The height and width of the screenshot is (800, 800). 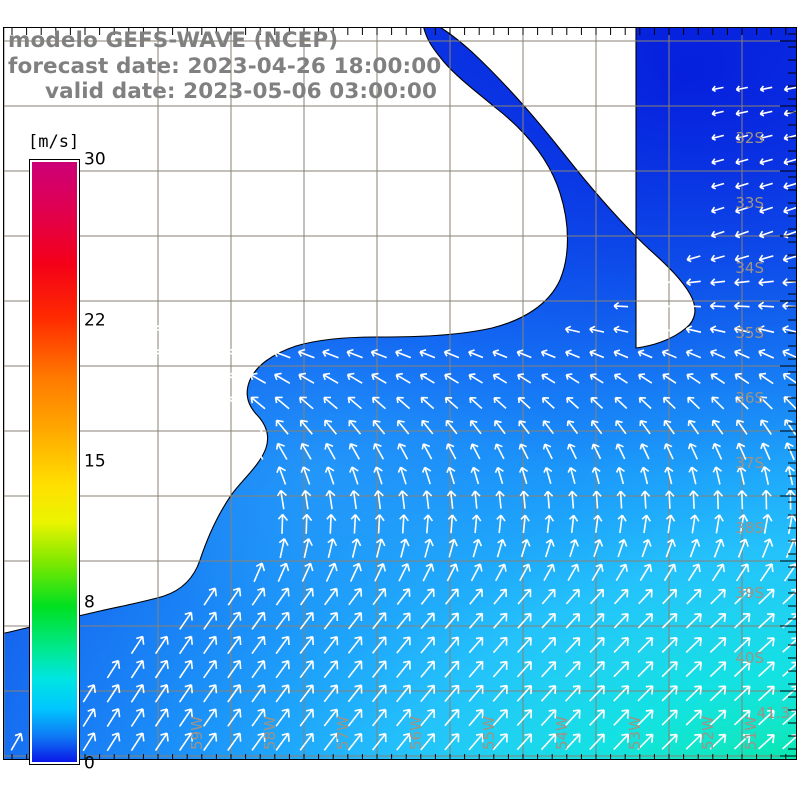 I want to click on colorbar-tick-22: 22, so click(x=95, y=320).